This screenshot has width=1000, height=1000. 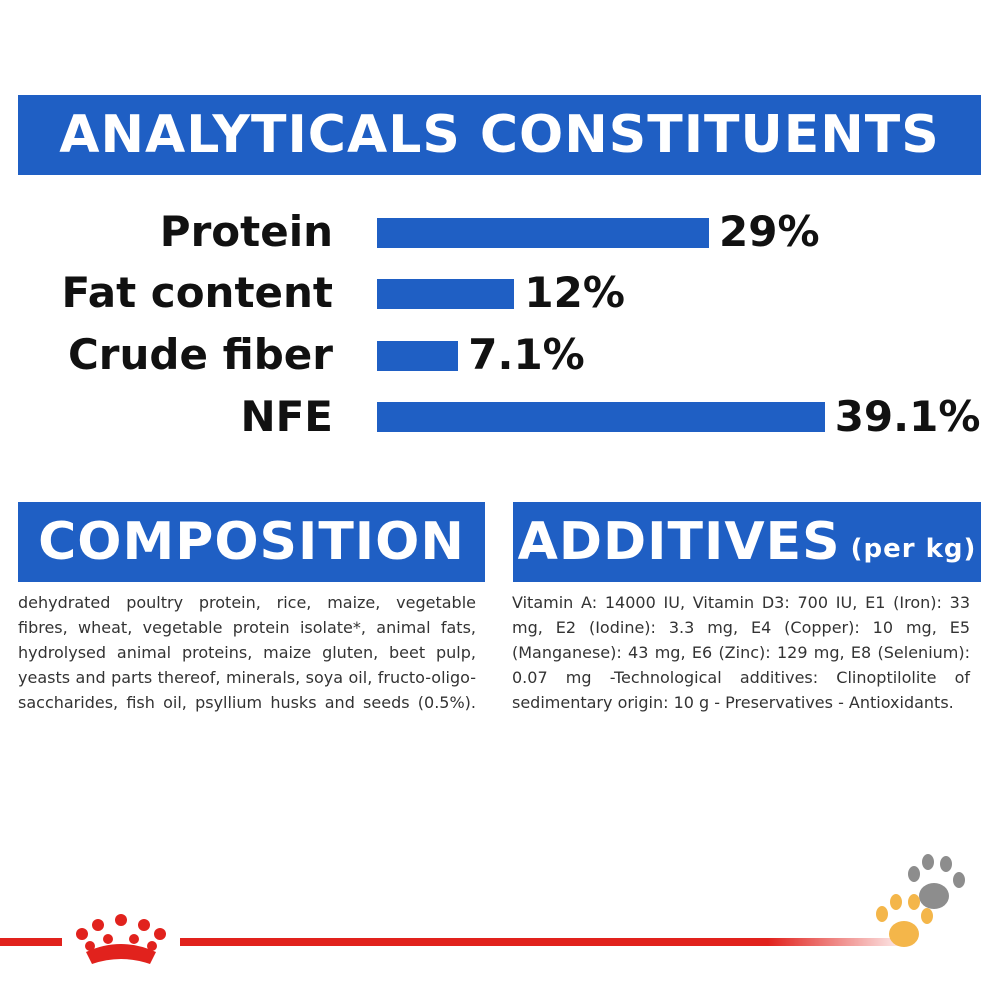 I want to click on value-protein: 29%, so click(x=769, y=231).